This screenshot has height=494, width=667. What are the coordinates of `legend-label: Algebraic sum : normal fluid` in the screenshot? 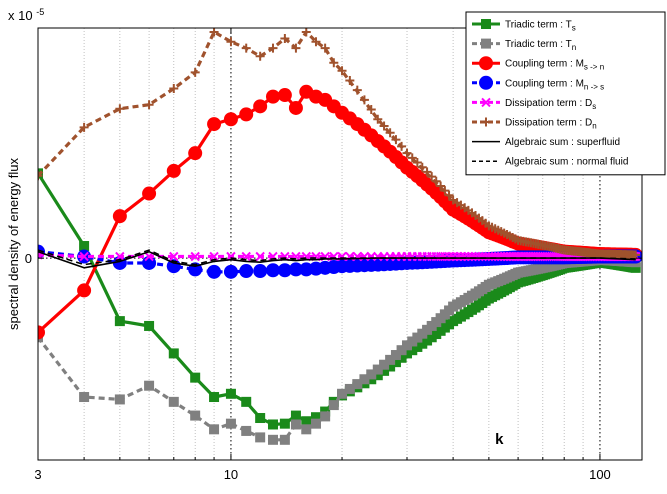 It's located at (566, 162).